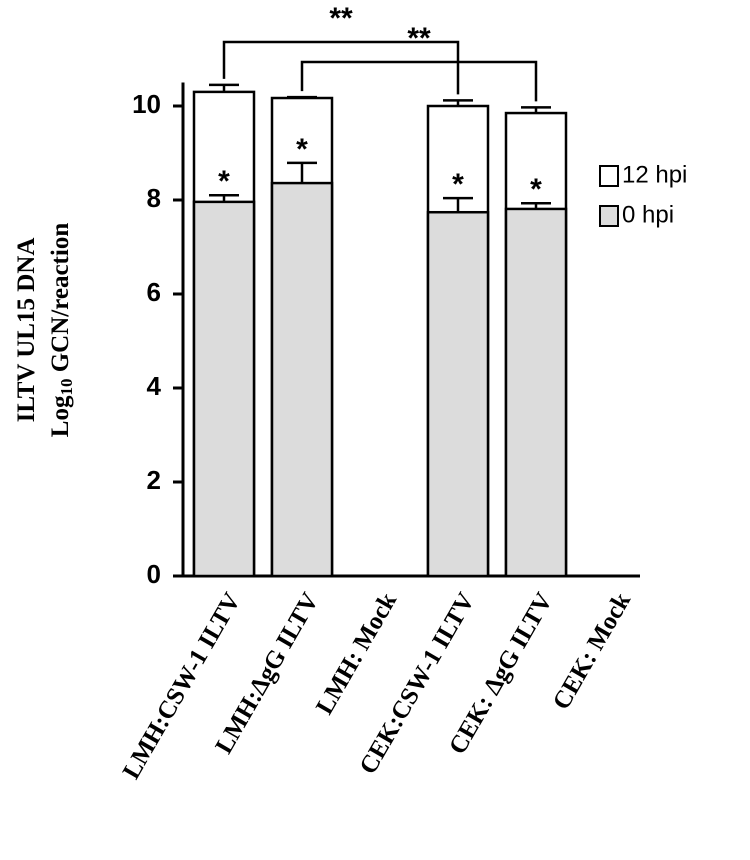 Image resolution: width=750 pixels, height=860 pixels. What do you see at coordinates (648, 214) in the screenshot?
I see `legend-label: 0 hpi` at bounding box center [648, 214].